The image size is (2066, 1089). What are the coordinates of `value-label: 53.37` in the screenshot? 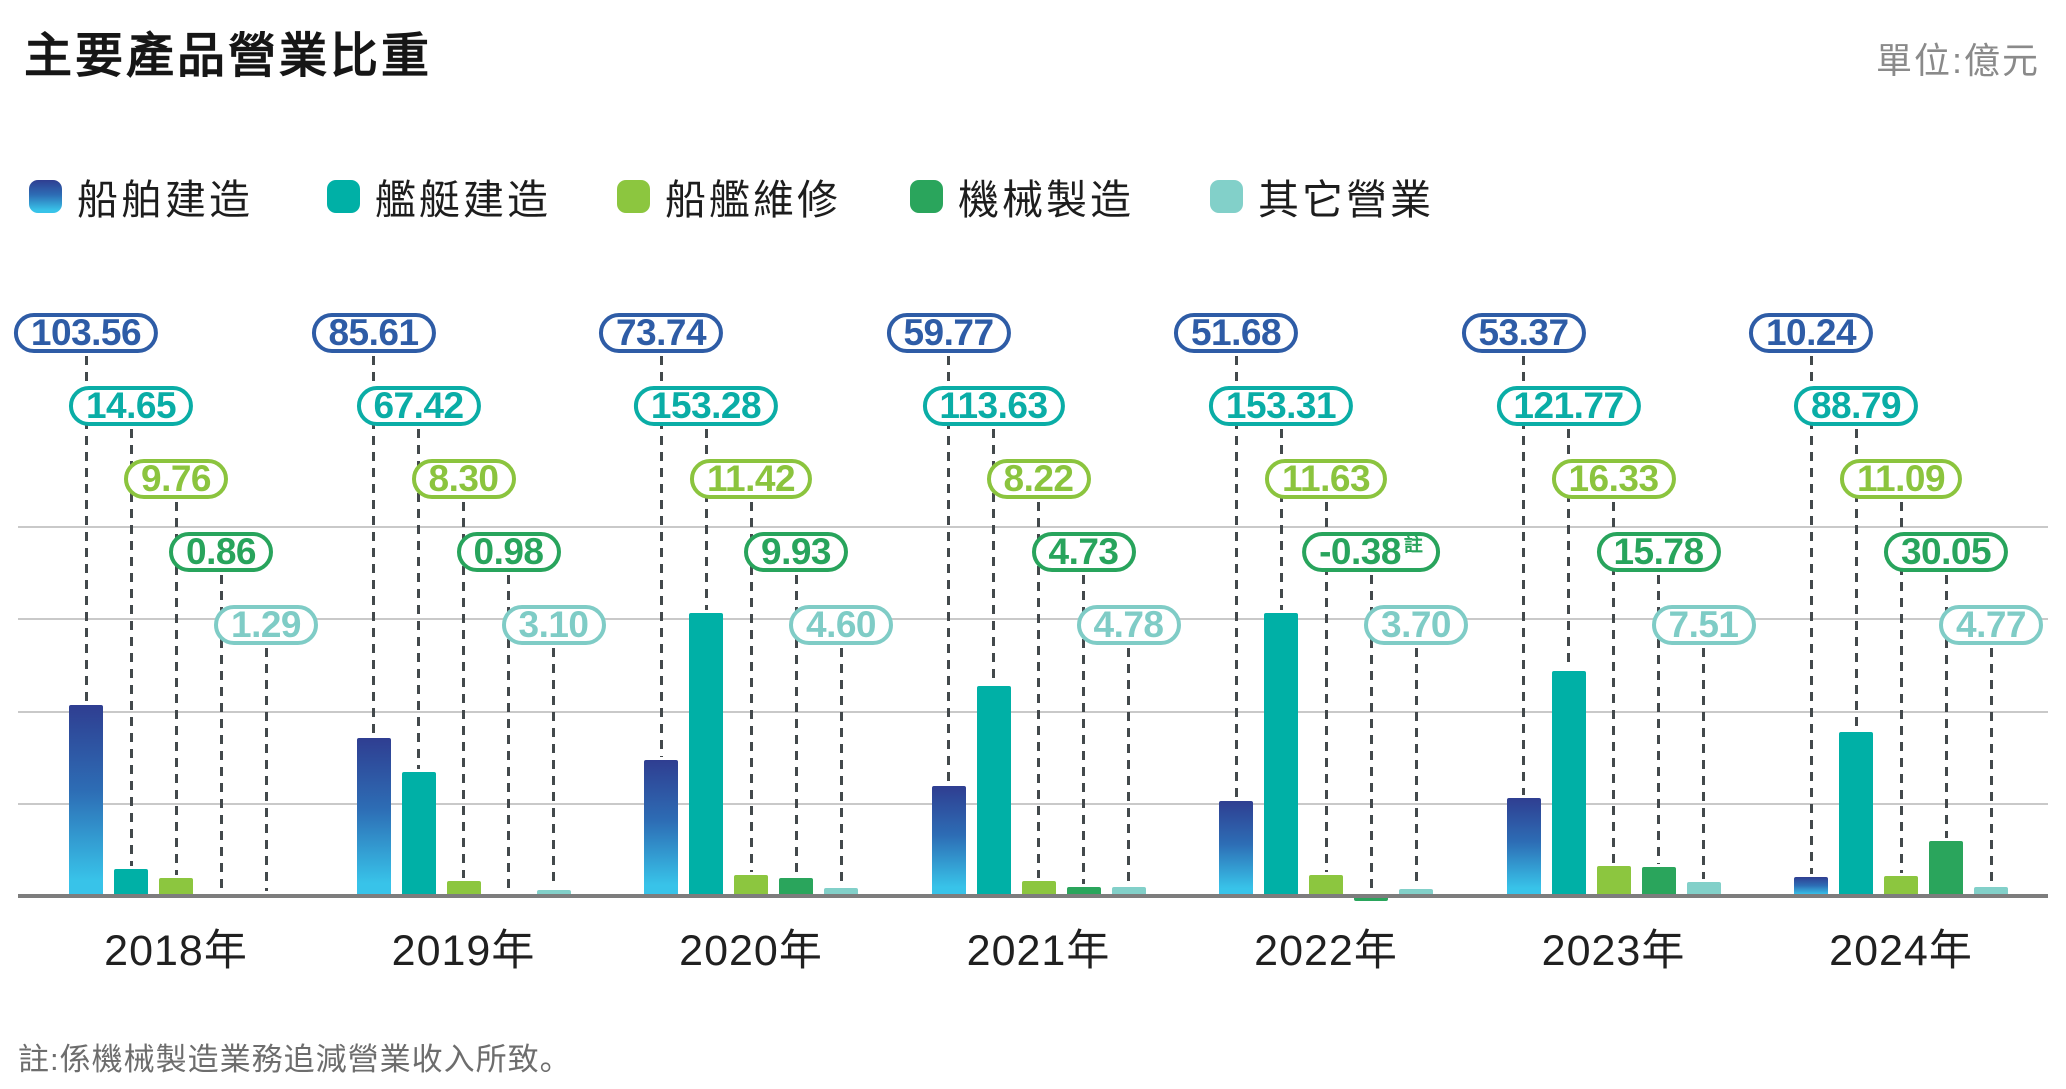 It's located at (1523, 332).